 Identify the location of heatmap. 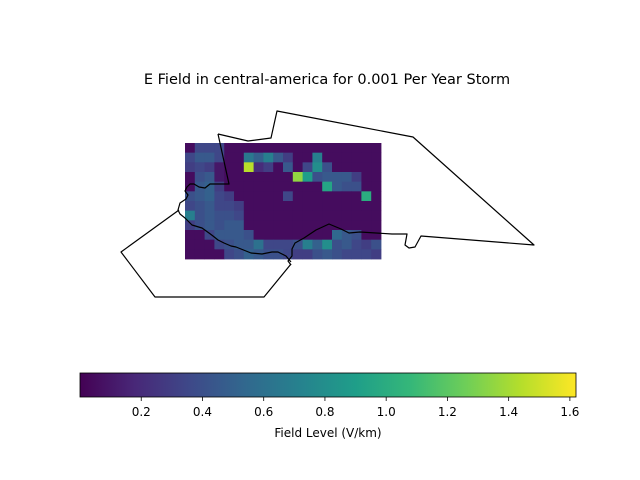
(283, 201).